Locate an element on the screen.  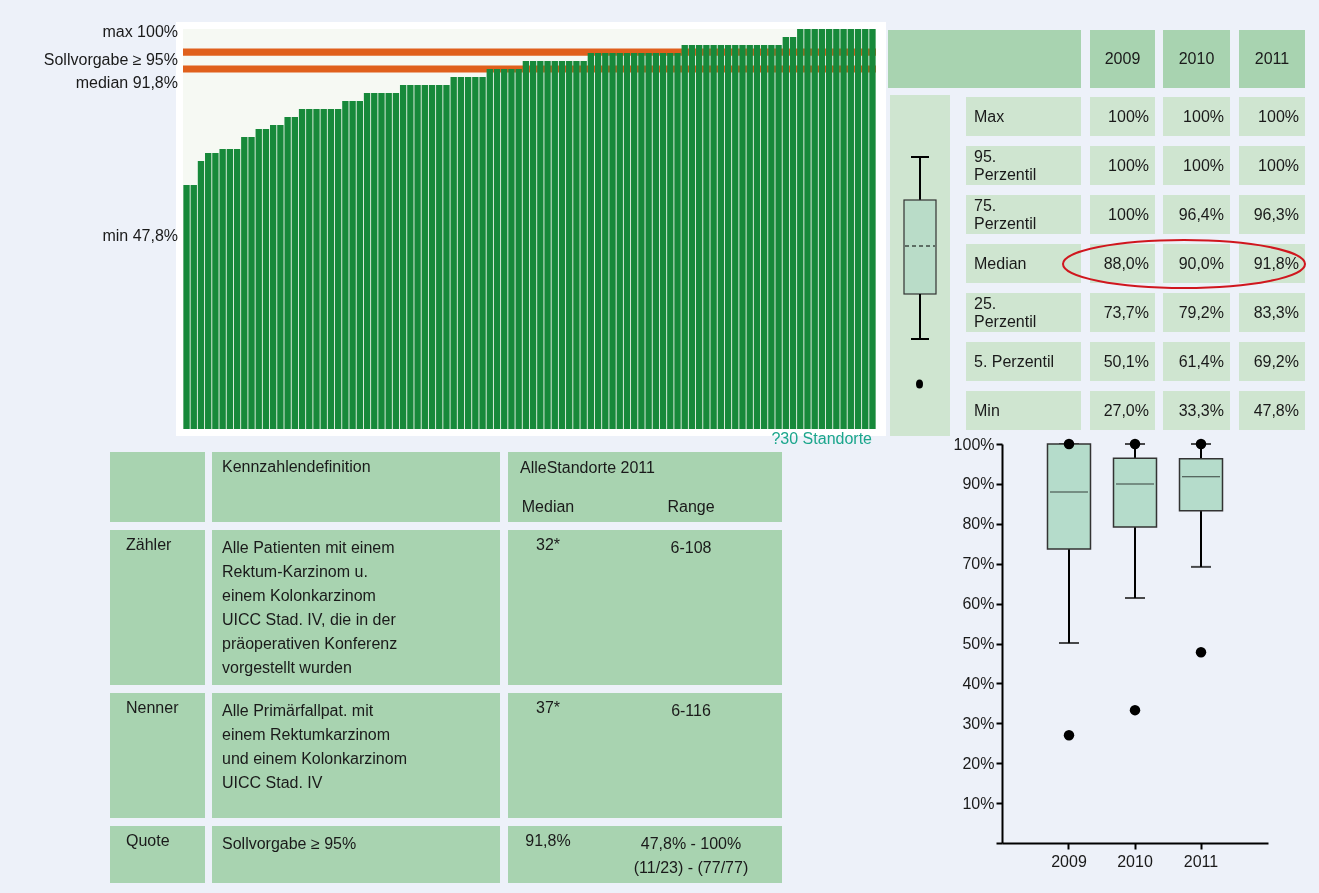
text: 95. Perzentil is located at coordinates (1023, 165).